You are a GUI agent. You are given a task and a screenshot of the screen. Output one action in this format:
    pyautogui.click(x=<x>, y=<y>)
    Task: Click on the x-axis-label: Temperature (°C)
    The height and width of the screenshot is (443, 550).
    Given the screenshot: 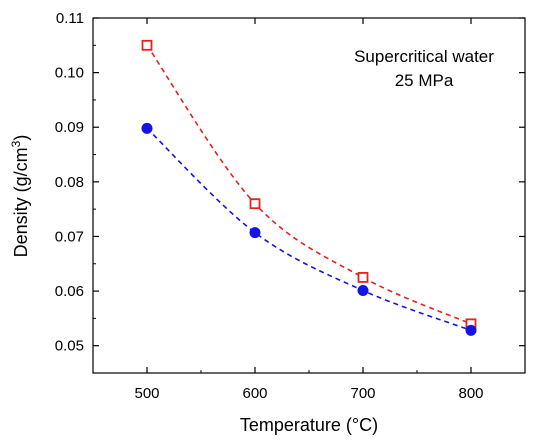 What is the action you would take?
    pyautogui.click(x=309, y=425)
    